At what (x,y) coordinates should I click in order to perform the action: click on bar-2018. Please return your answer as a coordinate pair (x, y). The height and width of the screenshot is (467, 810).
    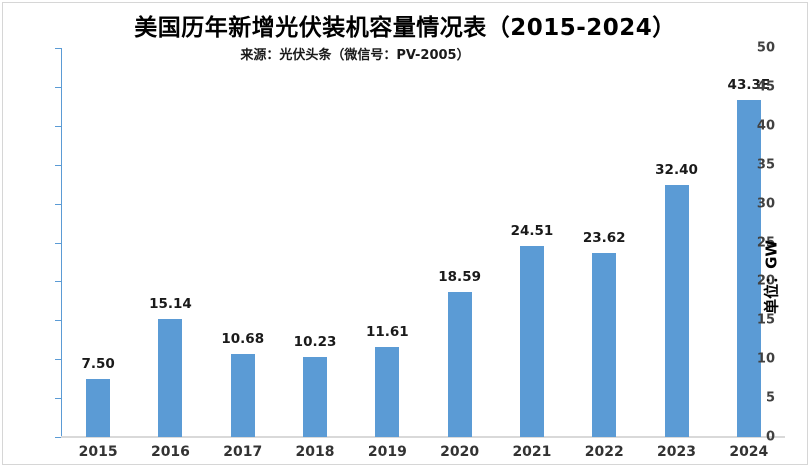
    Looking at the image, I should click on (315, 397).